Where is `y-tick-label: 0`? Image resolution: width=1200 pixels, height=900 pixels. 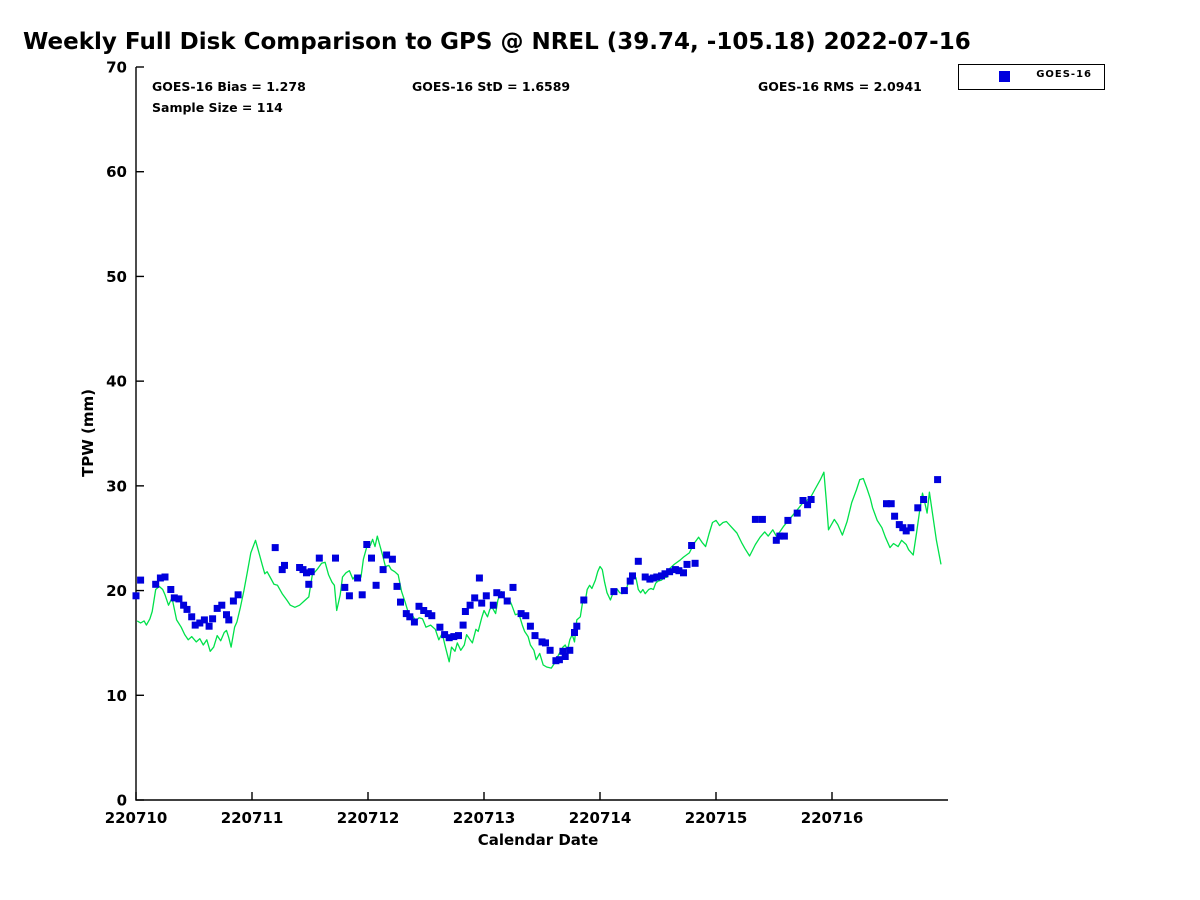
y-tick-label: 0 is located at coordinates (122, 801).